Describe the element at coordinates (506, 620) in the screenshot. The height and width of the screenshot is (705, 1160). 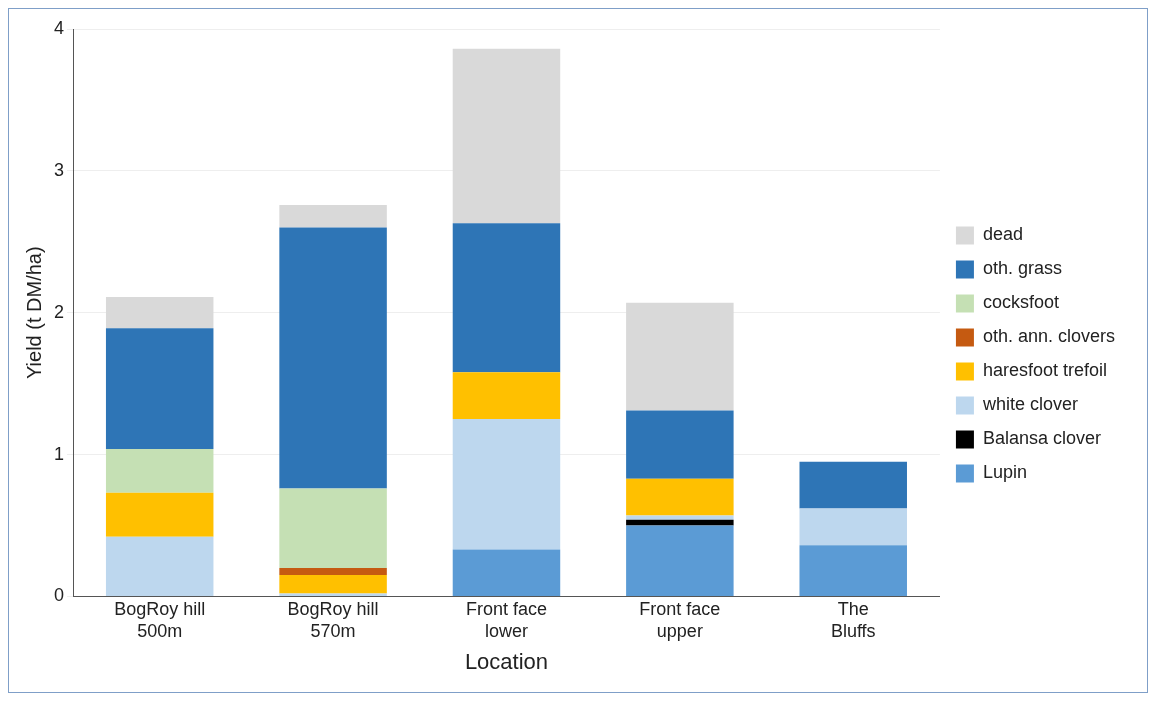
I see `x-tick-label: Front face lower` at that location.